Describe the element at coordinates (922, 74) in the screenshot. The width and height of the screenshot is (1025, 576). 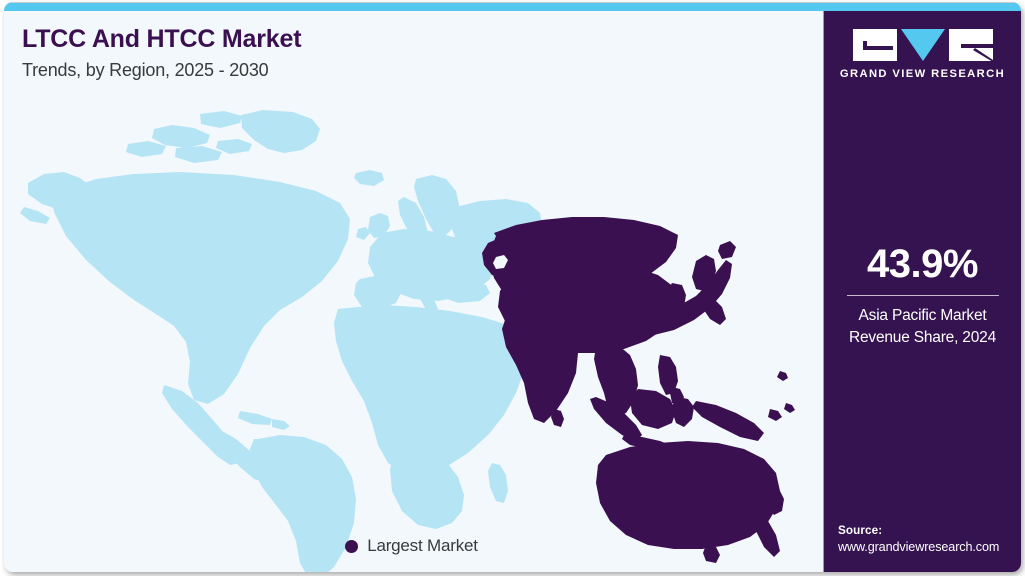
I see `logo-wordmark: GRAND VIEW RESEARCH` at that location.